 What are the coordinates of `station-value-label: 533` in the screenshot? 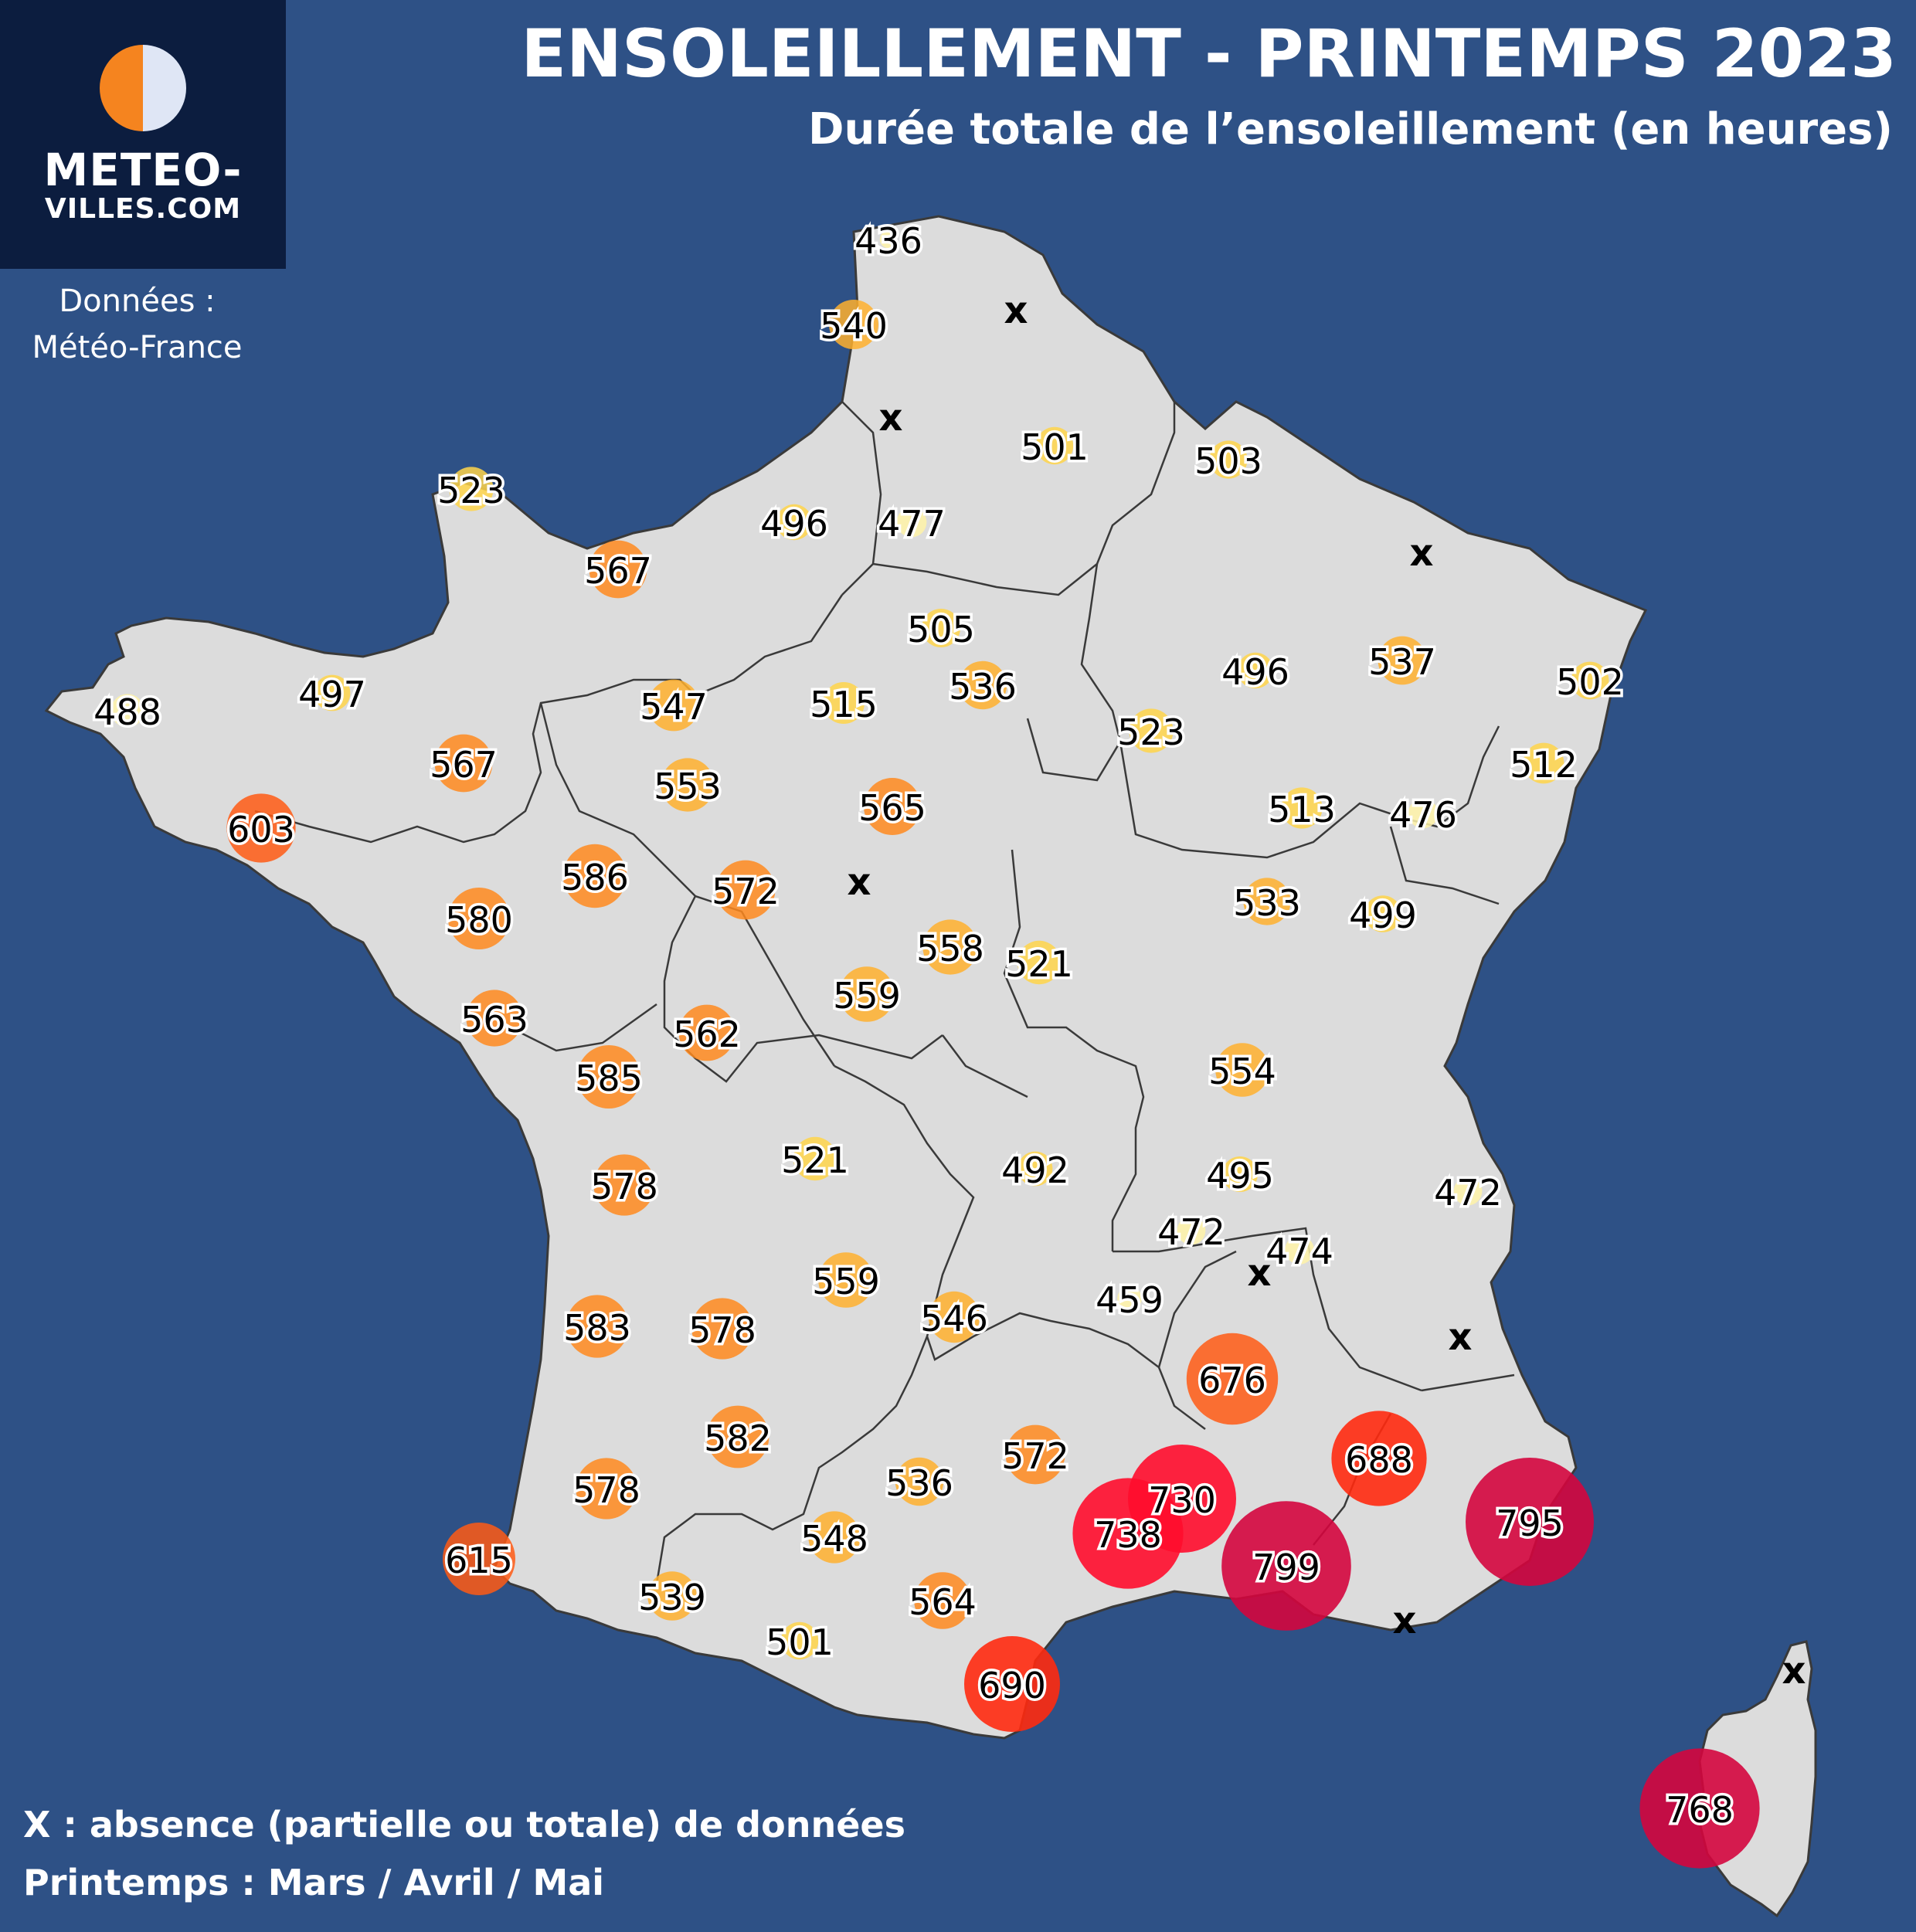 It's located at (1267, 903).